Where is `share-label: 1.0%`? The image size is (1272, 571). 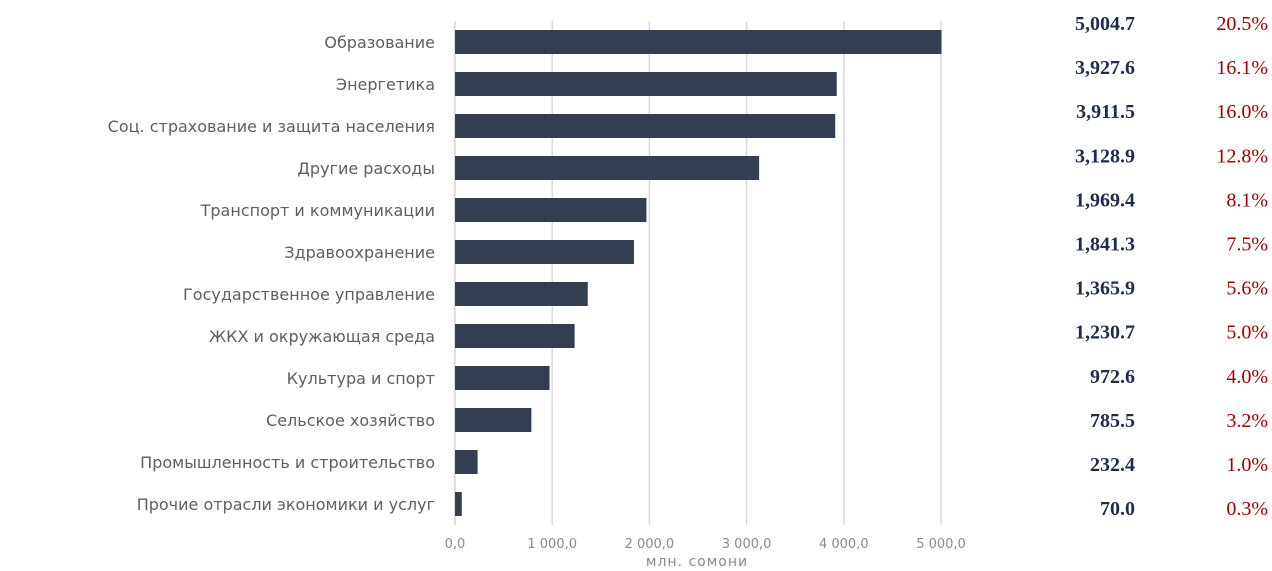
share-label: 1.0% is located at coordinates (1247, 465).